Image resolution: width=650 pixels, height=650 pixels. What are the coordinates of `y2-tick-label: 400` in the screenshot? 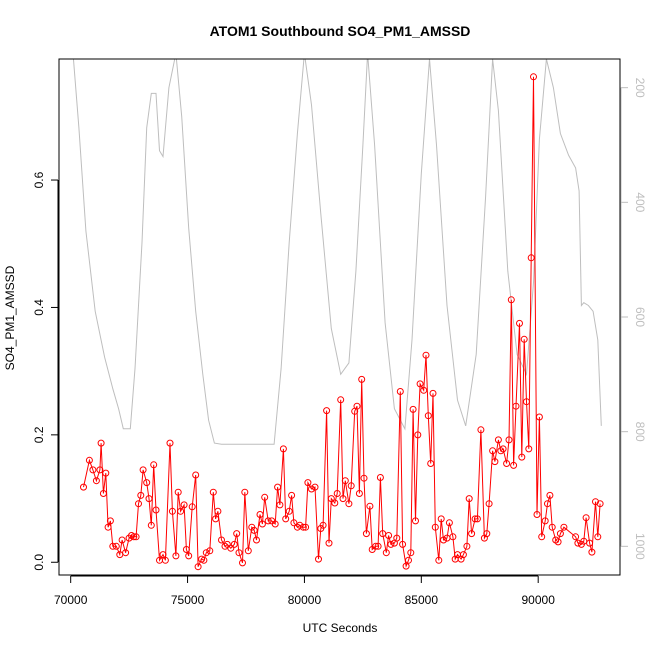 It's located at (640, 202).